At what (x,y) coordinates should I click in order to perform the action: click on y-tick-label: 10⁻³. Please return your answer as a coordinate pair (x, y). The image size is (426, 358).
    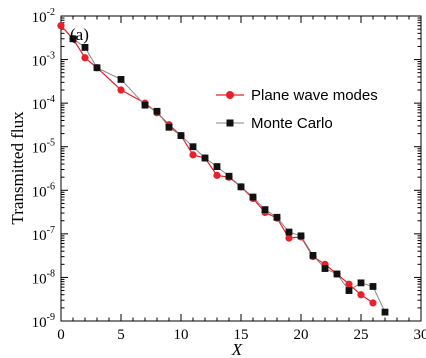
    Looking at the image, I should click on (43, 60).